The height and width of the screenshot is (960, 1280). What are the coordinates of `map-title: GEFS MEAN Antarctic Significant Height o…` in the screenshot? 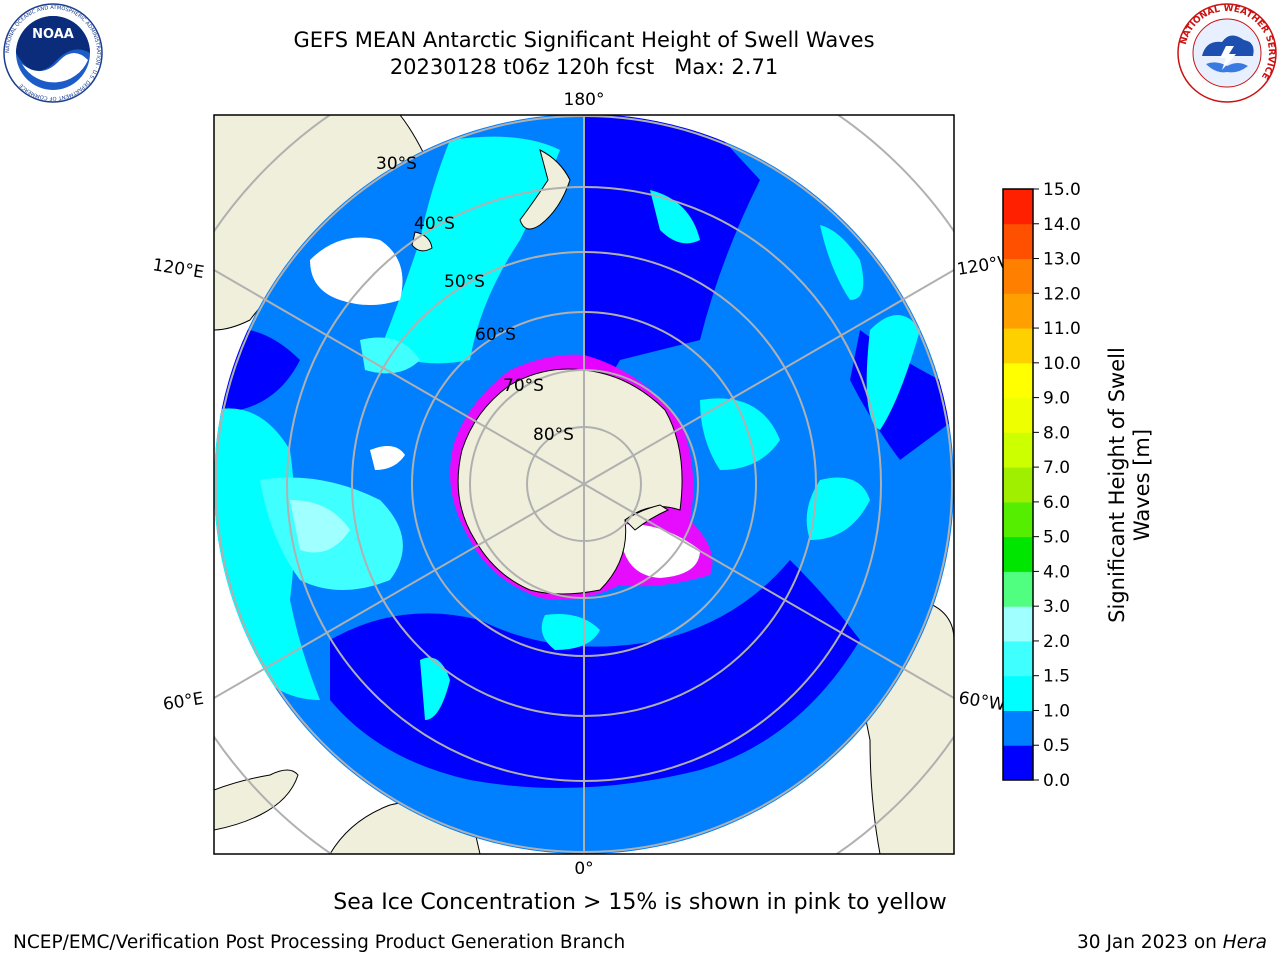 It's located at (584, 40).